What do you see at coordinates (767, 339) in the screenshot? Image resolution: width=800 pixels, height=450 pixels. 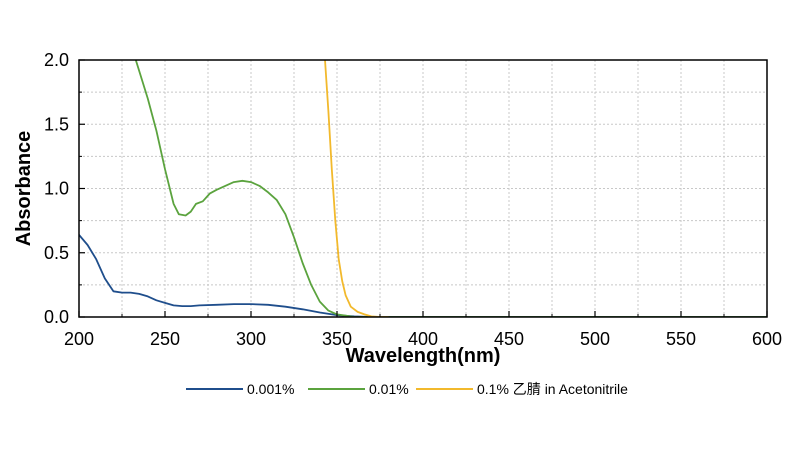 I see `x-tick-label: 600` at bounding box center [767, 339].